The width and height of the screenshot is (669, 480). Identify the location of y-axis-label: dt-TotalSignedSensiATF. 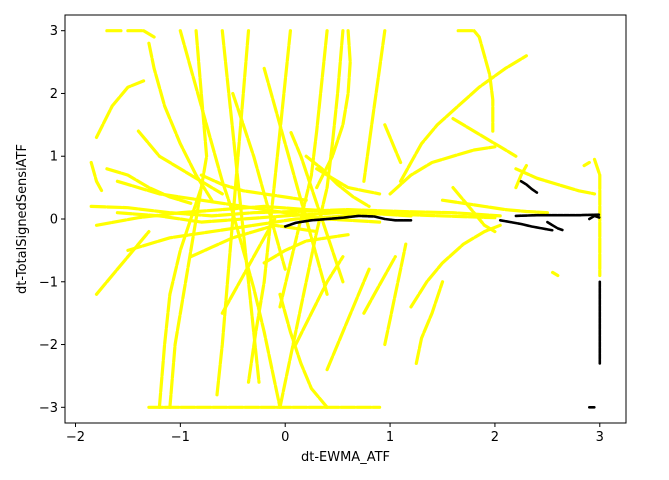
(22, 219).